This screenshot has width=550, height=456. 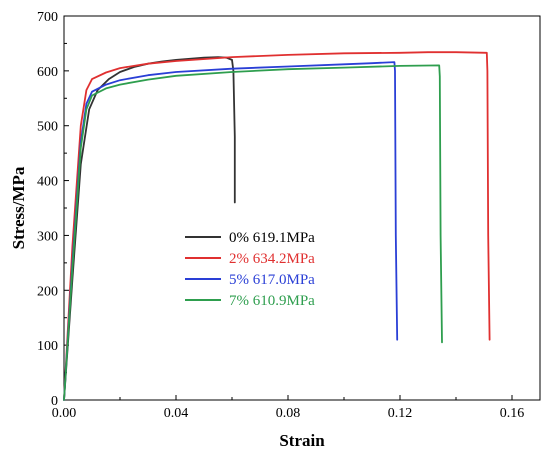 What do you see at coordinates (47, 346) in the screenshot?
I see `y-tick-label: 100` at bounding box center [47, 346].